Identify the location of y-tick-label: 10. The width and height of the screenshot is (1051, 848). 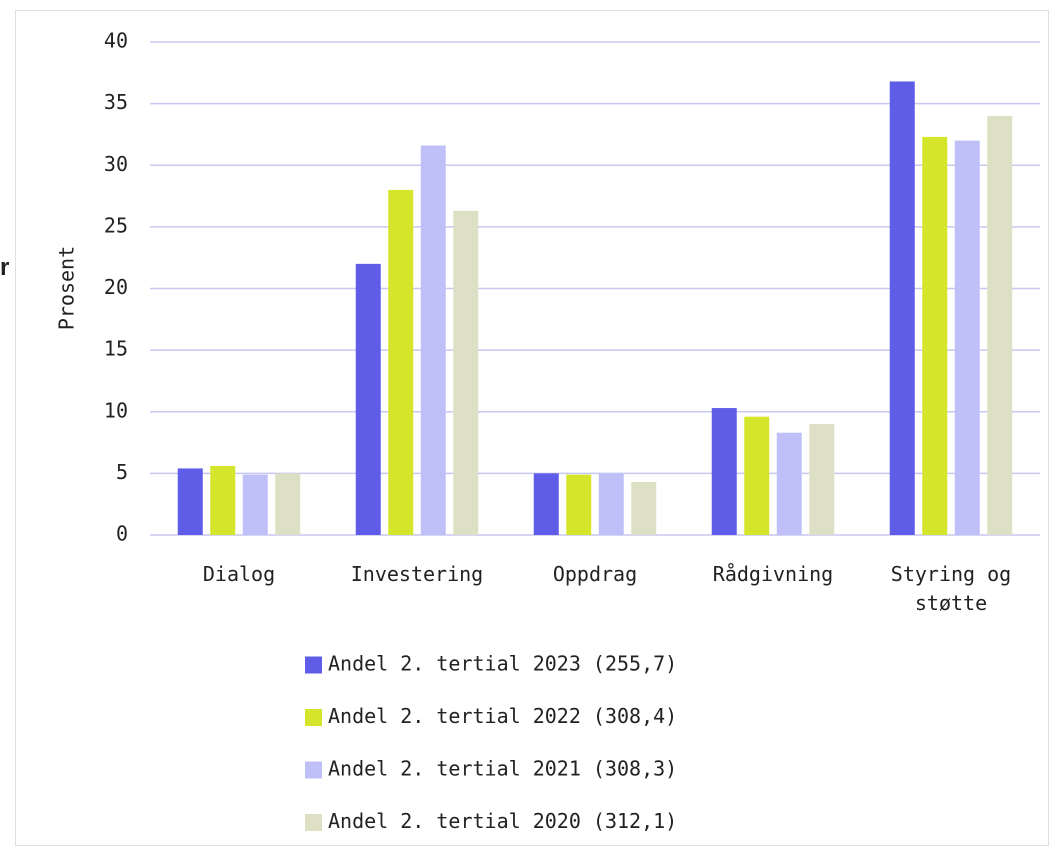
(116, 410).